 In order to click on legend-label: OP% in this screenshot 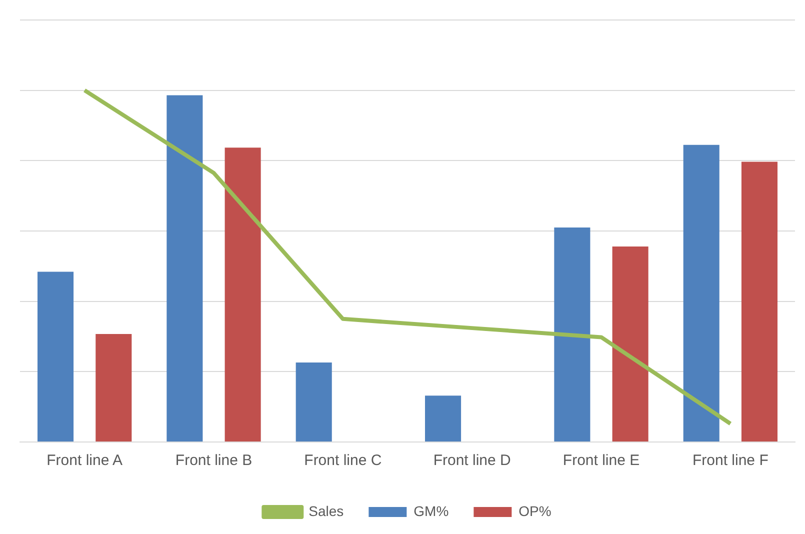, I will do `click(535, 510)`.